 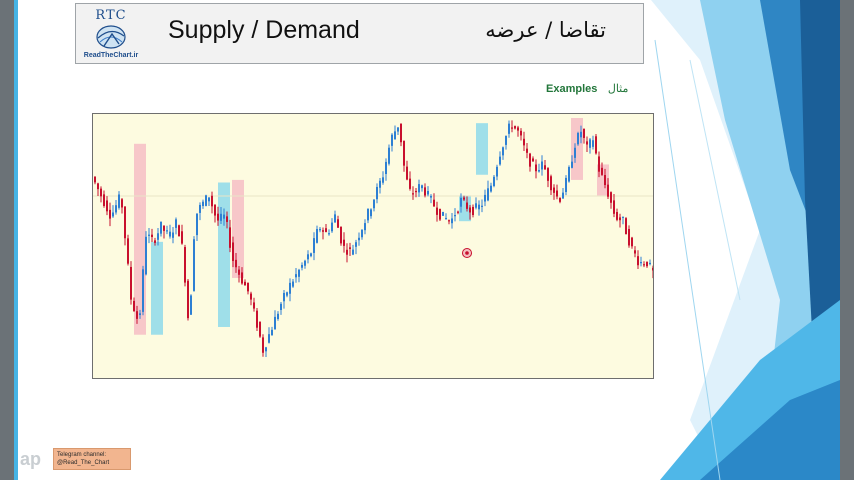 What do you see at coordinates (467, 253) in the screenshot?
I see `cursor-marker-icon` at bounding box center [467, 253].